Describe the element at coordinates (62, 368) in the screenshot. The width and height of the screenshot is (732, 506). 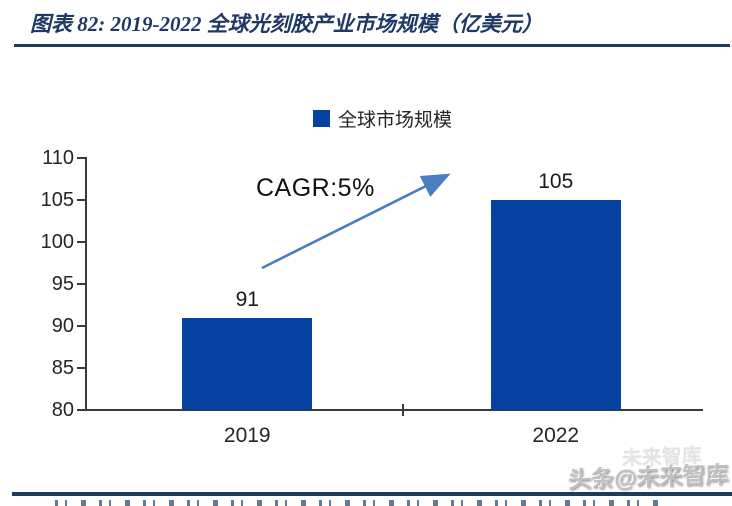
I see `y-tick-label: 85` at that location.